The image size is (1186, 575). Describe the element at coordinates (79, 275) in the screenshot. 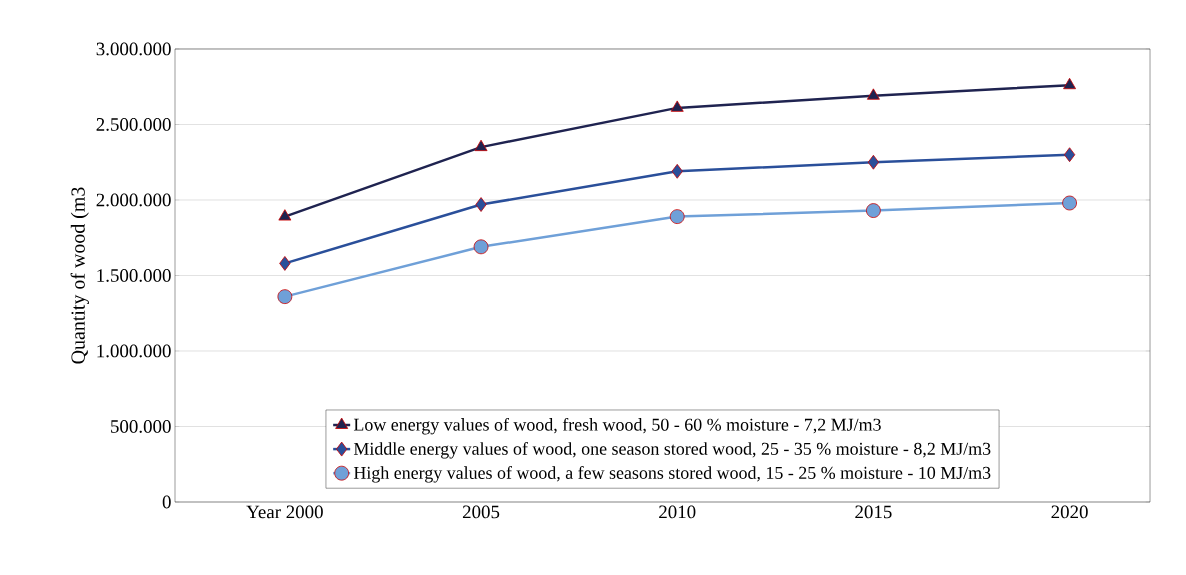

I see `y-axis-title: Quantity of wood (m3` at that location.